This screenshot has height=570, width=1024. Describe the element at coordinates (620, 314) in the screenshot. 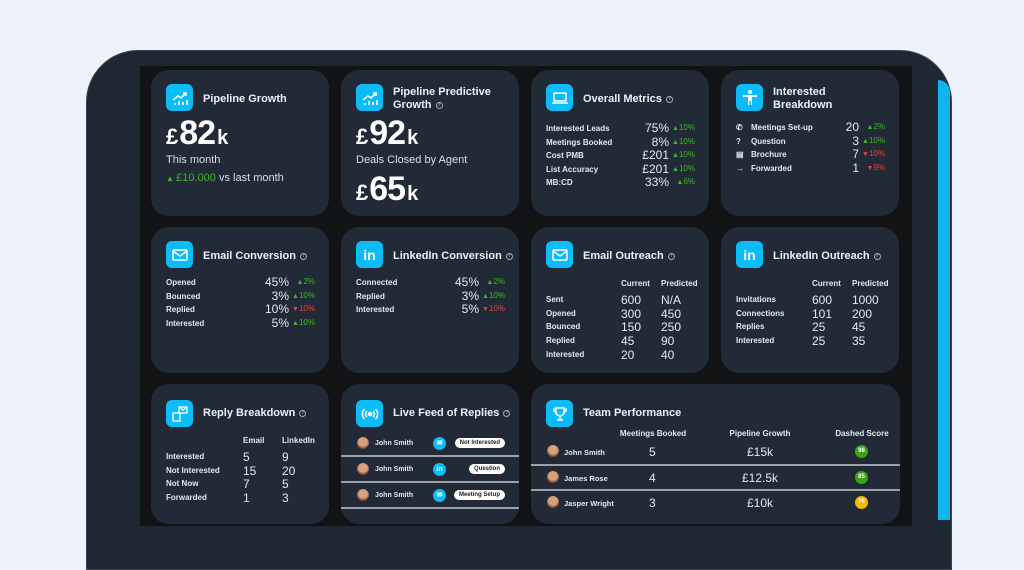

I see `table-row: Opened 300 450` at that location.